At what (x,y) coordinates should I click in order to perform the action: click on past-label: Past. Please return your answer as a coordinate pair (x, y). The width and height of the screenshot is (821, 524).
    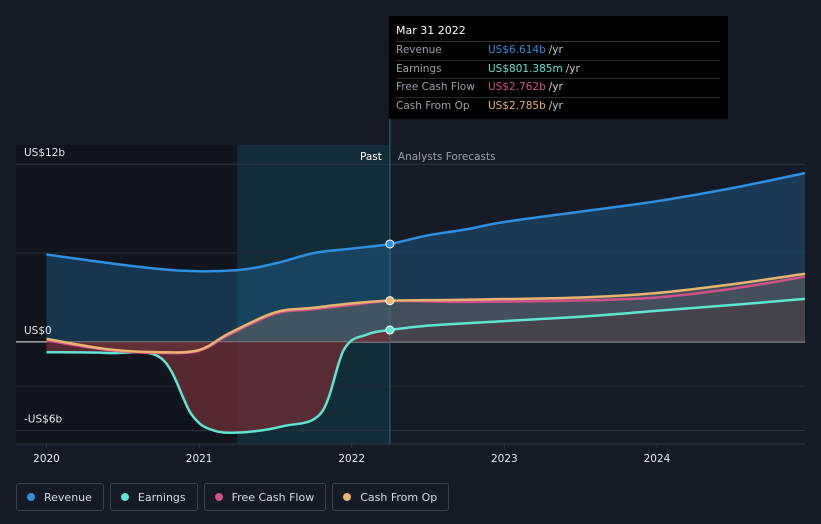
    Looking at the image, I should click on (371, 157).